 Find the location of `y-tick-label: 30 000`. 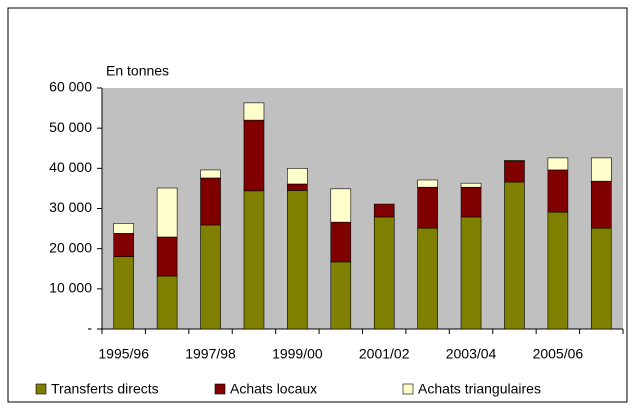

y-tick-label: 30 000 is located at coordinates (70, 207).